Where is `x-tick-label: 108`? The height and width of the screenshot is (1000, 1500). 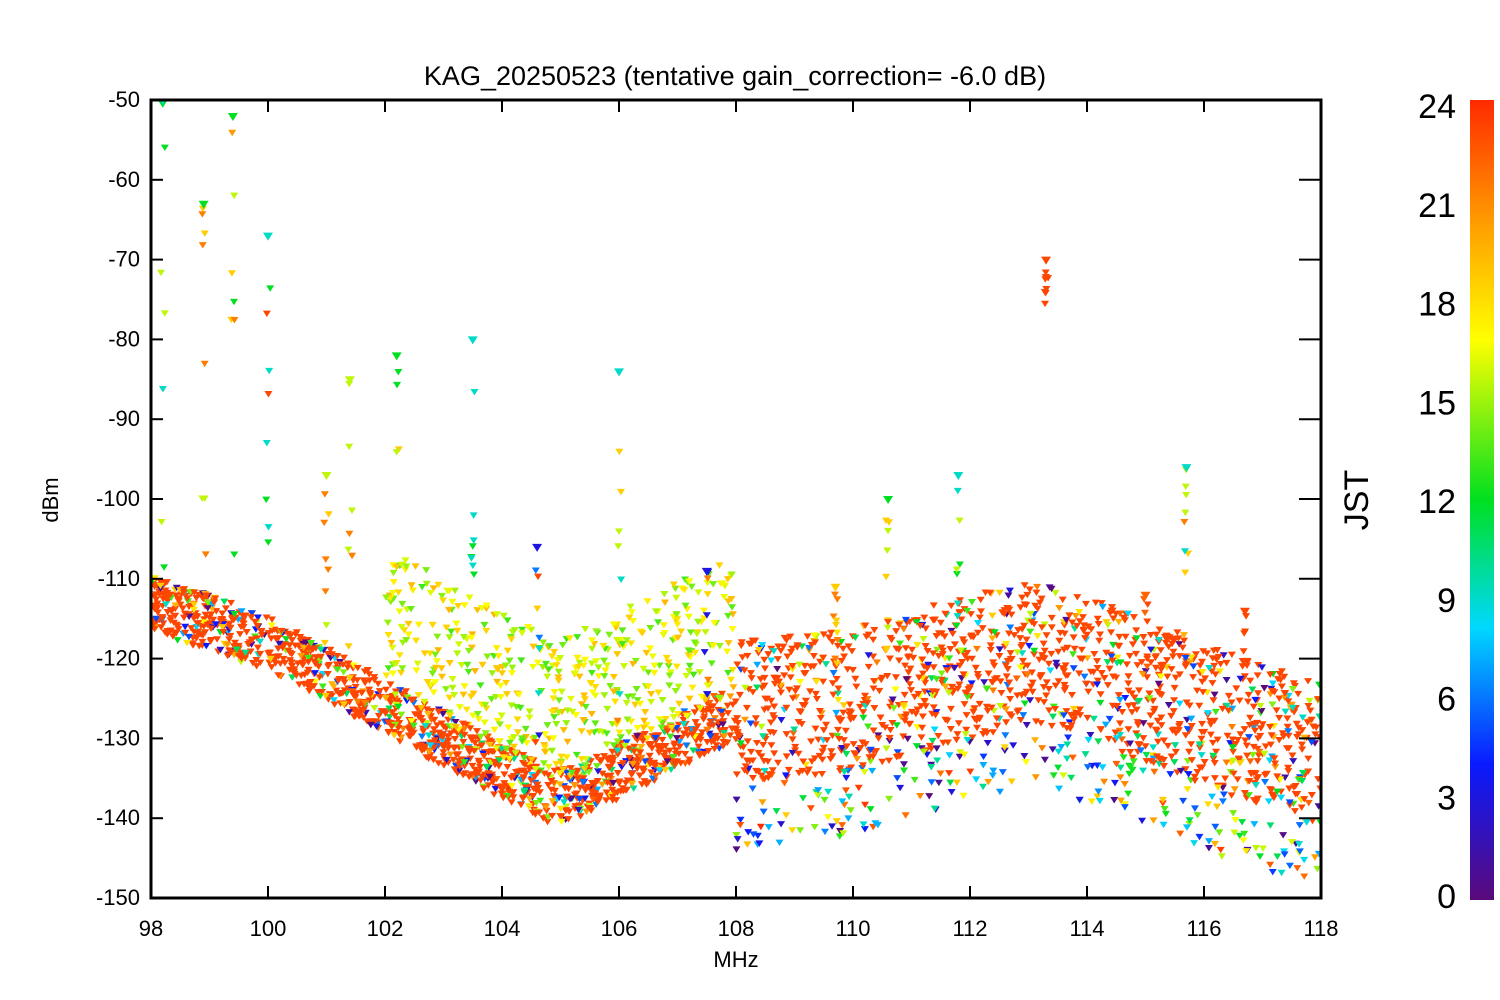
x-tick-label: 108 is located at coordinates (736, 928).